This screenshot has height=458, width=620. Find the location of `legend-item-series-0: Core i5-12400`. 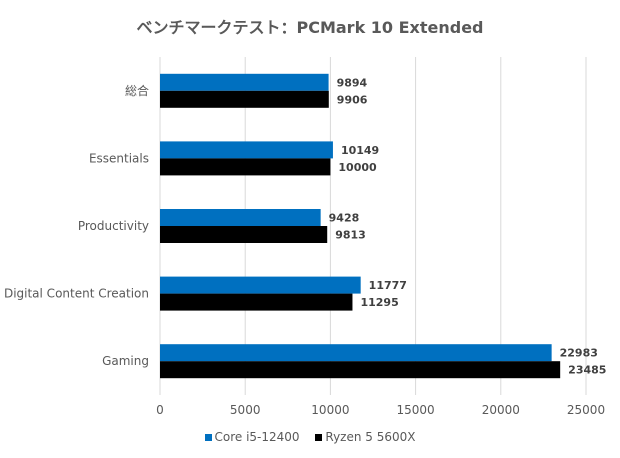

legend-item-series-0: Core i5-12400 is located at coordinates (252, 437).